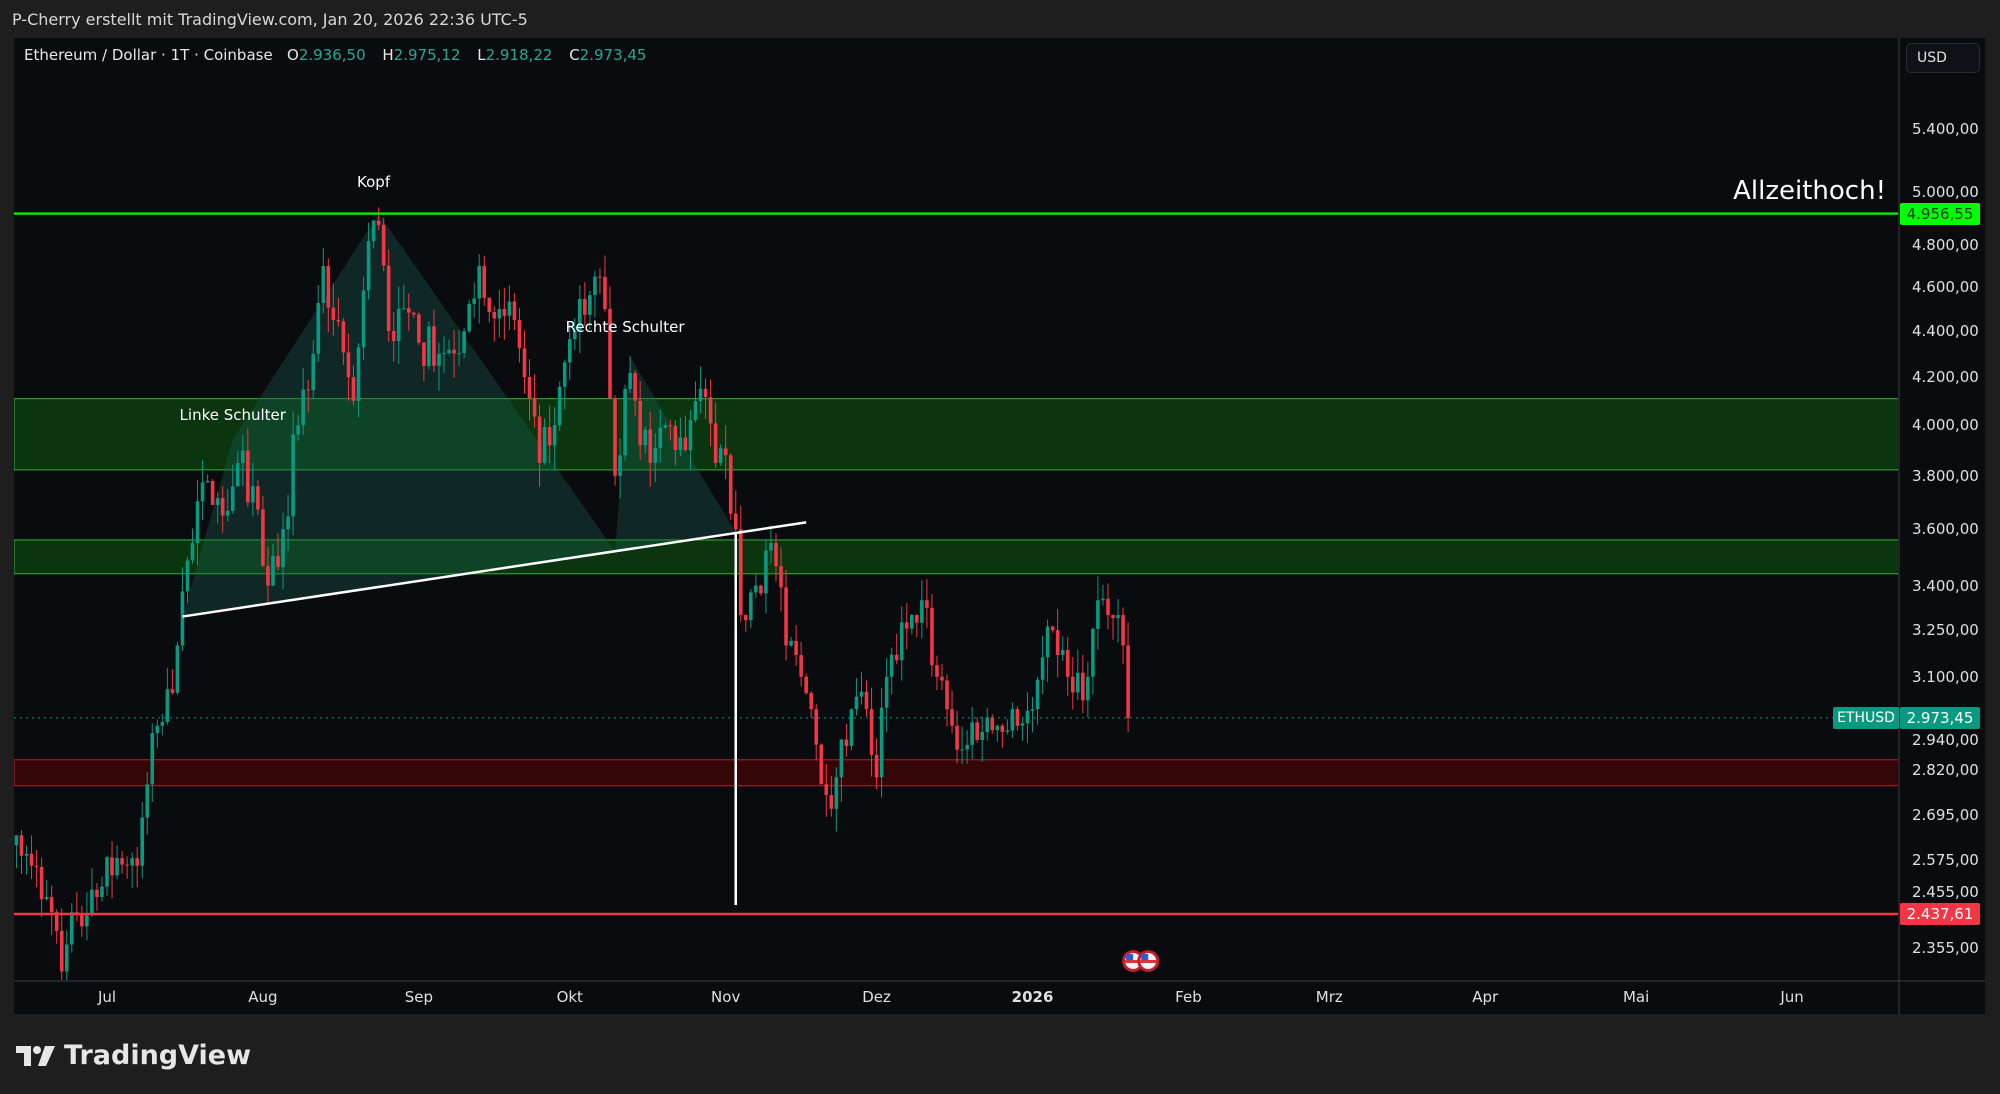  I want to click on neckline, so click(494, 569).